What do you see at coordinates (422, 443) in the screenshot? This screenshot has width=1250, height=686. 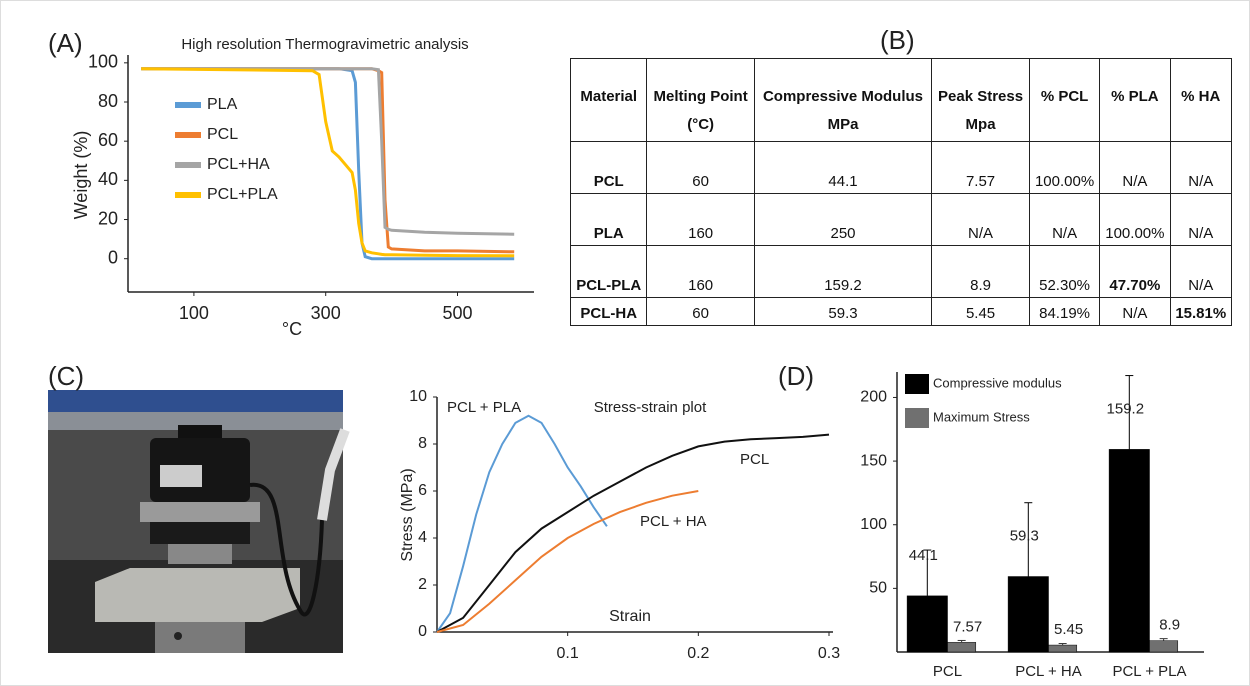 I see `y-tick-label: 8` at bounding box center [422, 443].